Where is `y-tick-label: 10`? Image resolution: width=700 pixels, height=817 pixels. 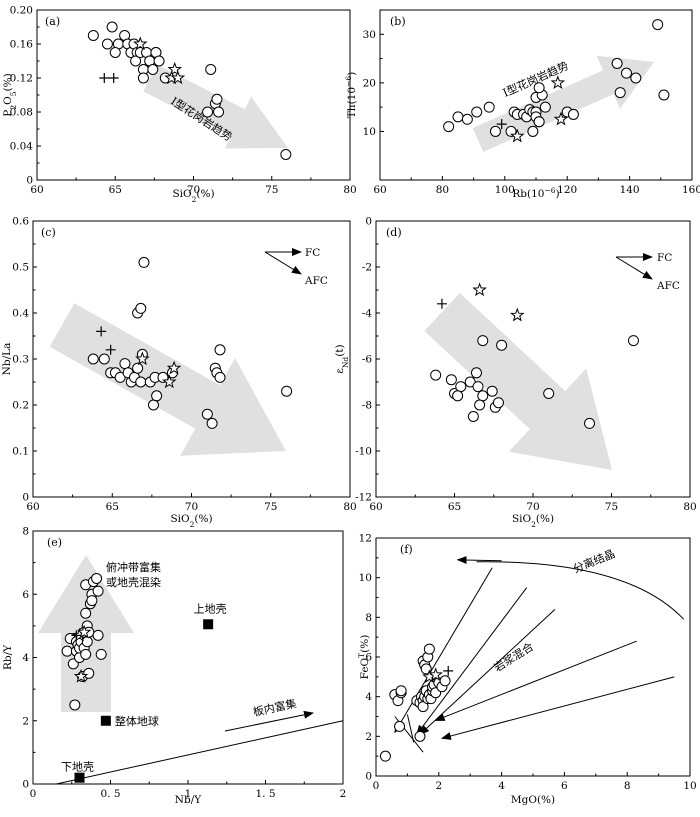
y-tick-label: 10 is located at coordinates (365, 578).